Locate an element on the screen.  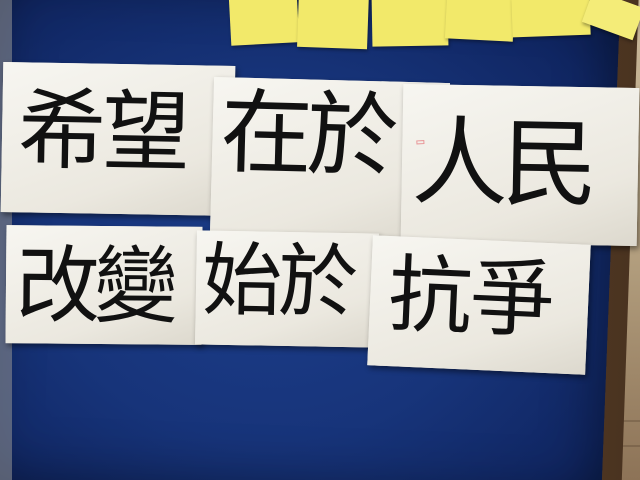
sign-paper-bottom-right: 抗爭 is located at coordinates (479, 305).